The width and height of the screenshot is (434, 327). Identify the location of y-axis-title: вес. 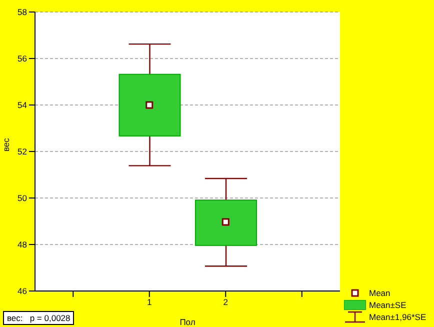
(6, 144).